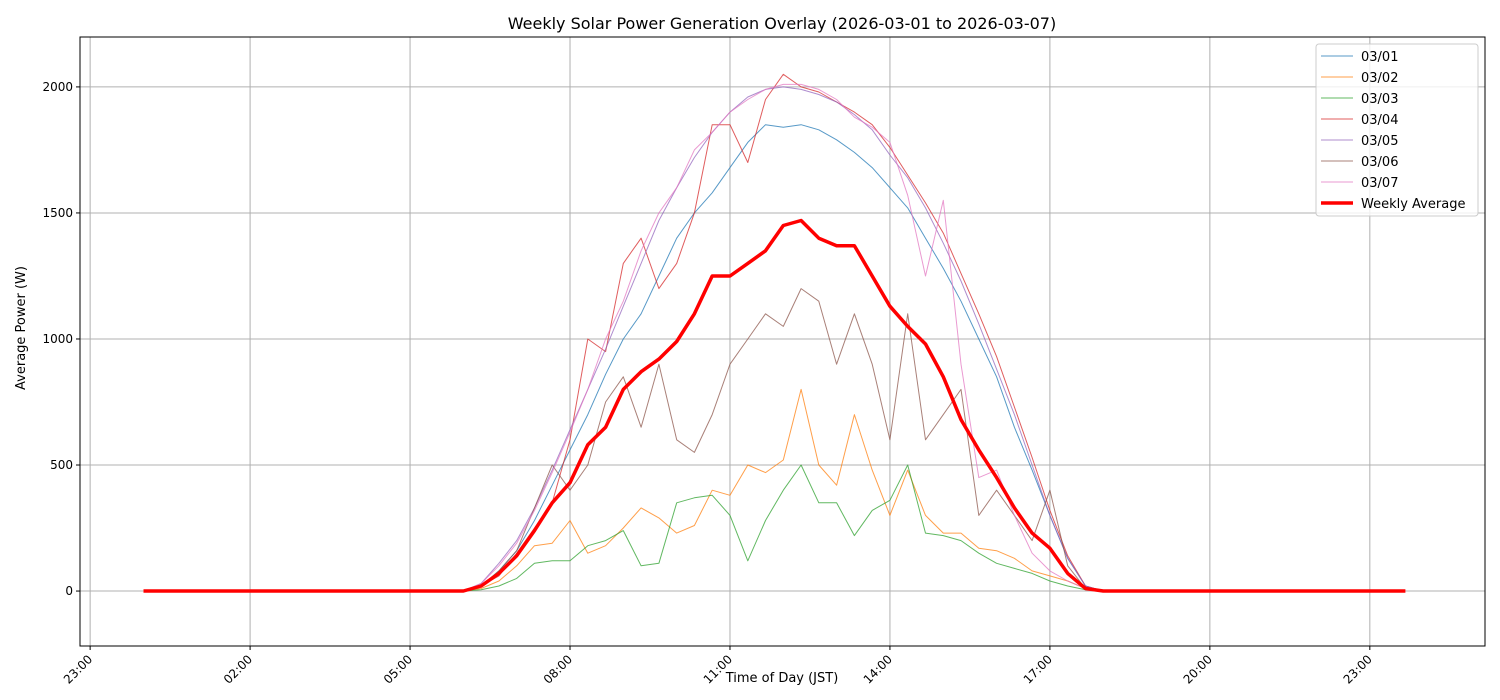 This screenshot has height=700, width=1500. I want to click on legend-entry: 03/07, so click(1379, 183).